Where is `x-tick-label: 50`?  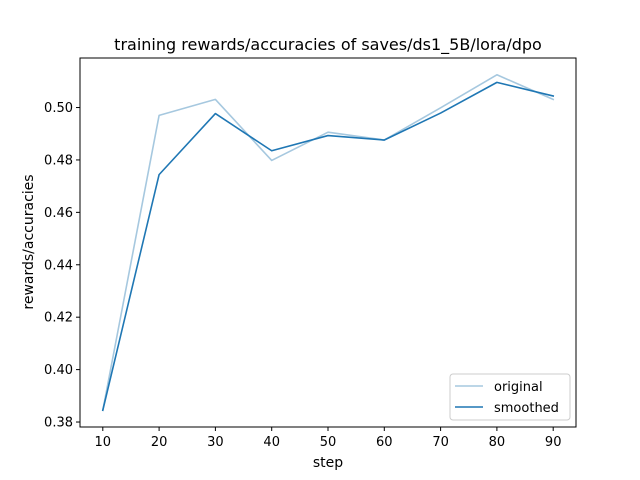 x-tick-label: 50 is located at coordinates (328, 442).